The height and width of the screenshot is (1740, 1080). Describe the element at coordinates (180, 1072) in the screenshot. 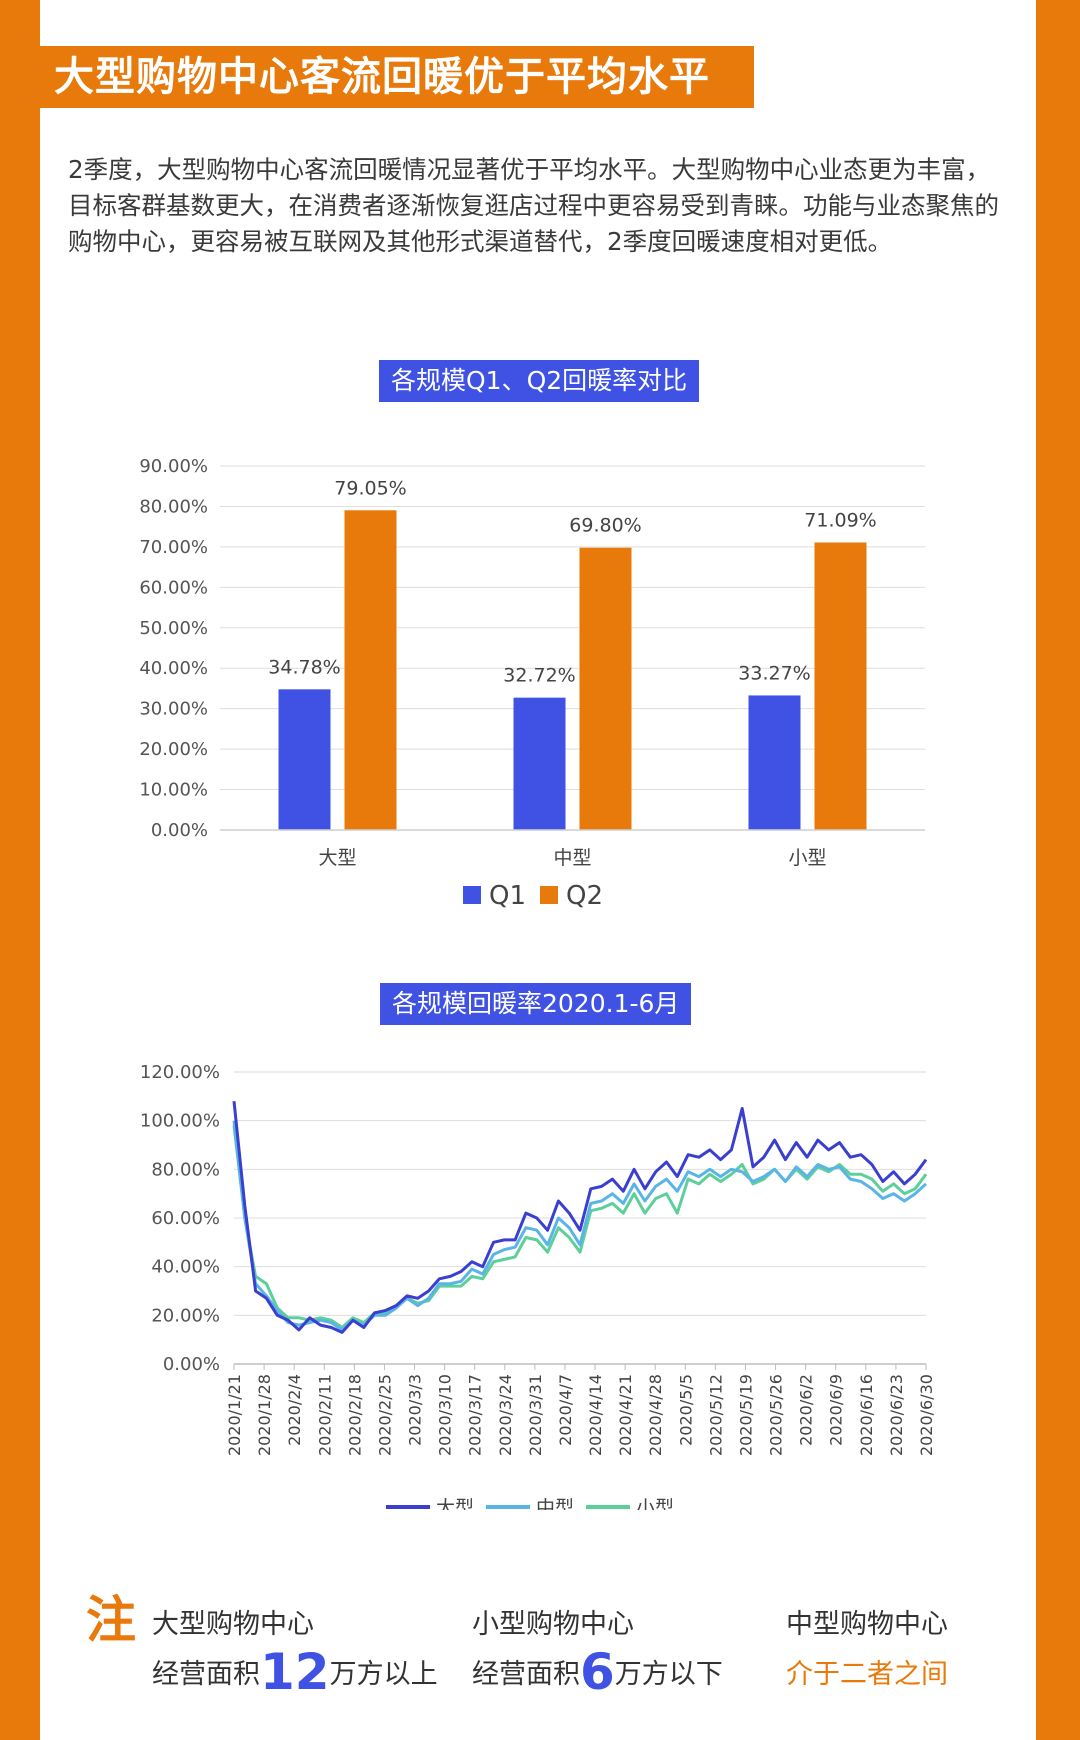

I see `y-tick-label: 120.00%` at that location.